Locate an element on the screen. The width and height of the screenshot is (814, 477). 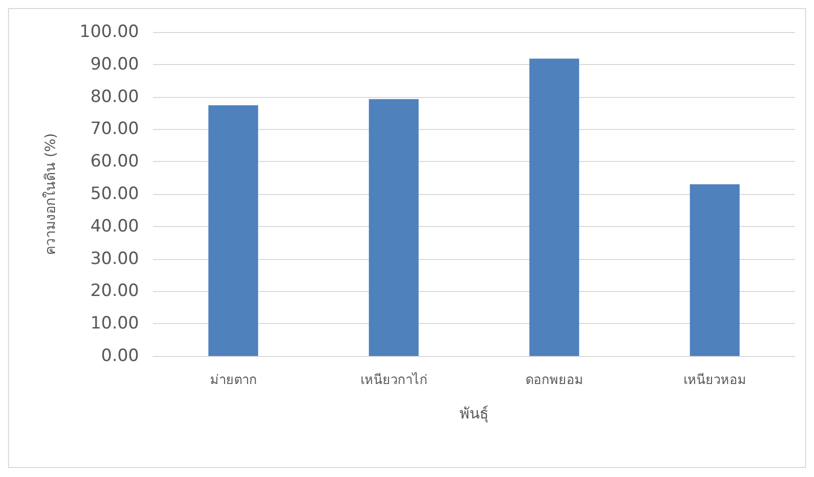
y-tick-label: 20.00 is located at coordinates (114, 291).